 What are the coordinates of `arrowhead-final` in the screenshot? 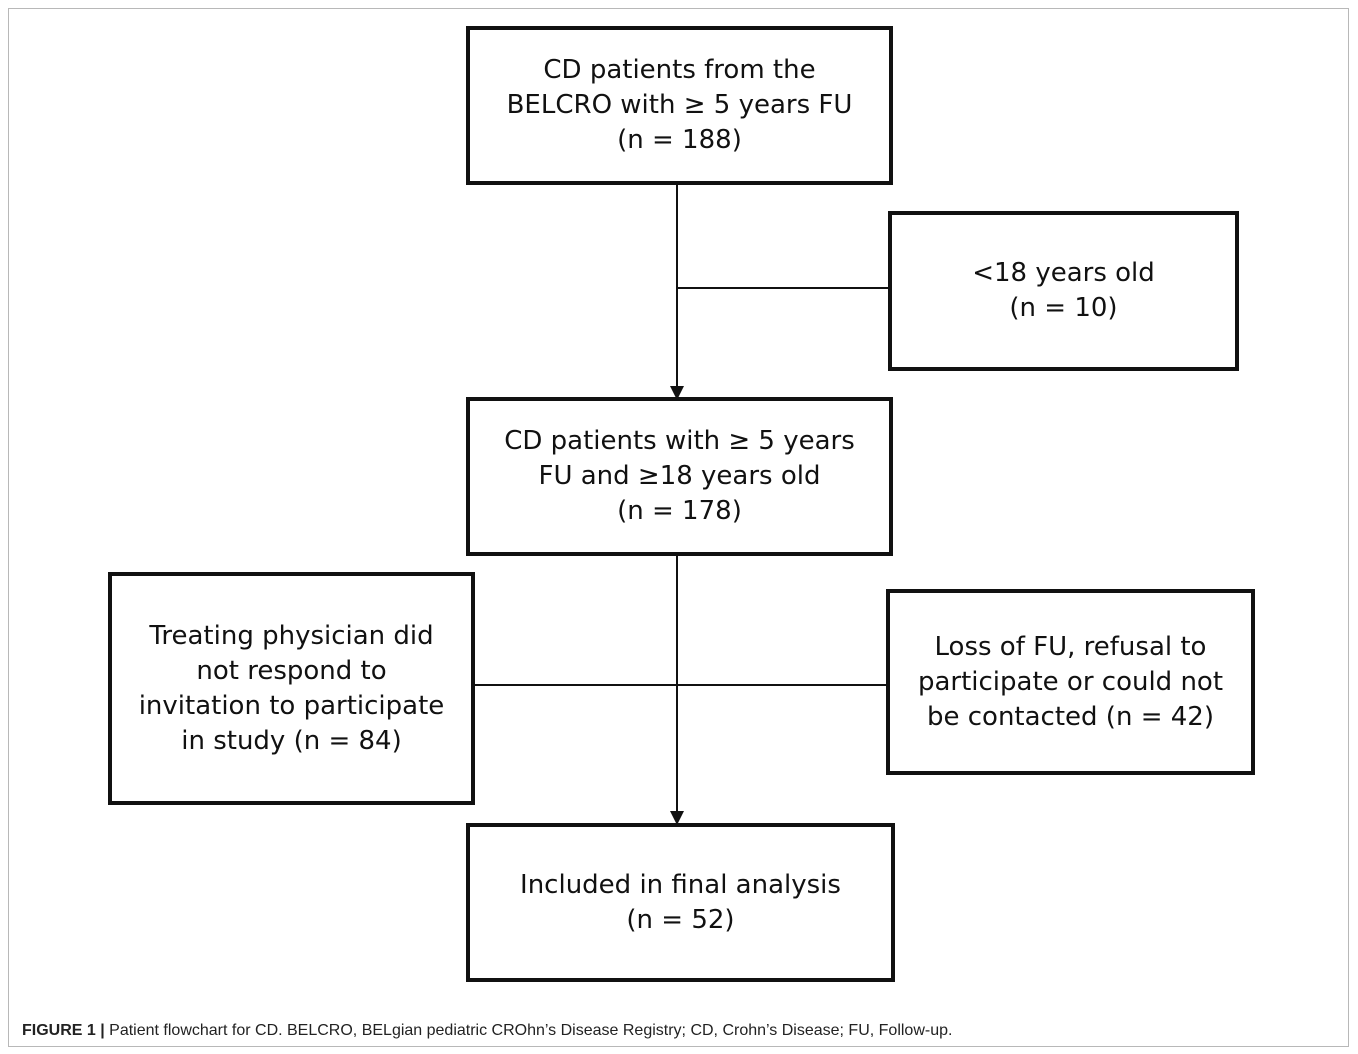 It's located at (677, 818).